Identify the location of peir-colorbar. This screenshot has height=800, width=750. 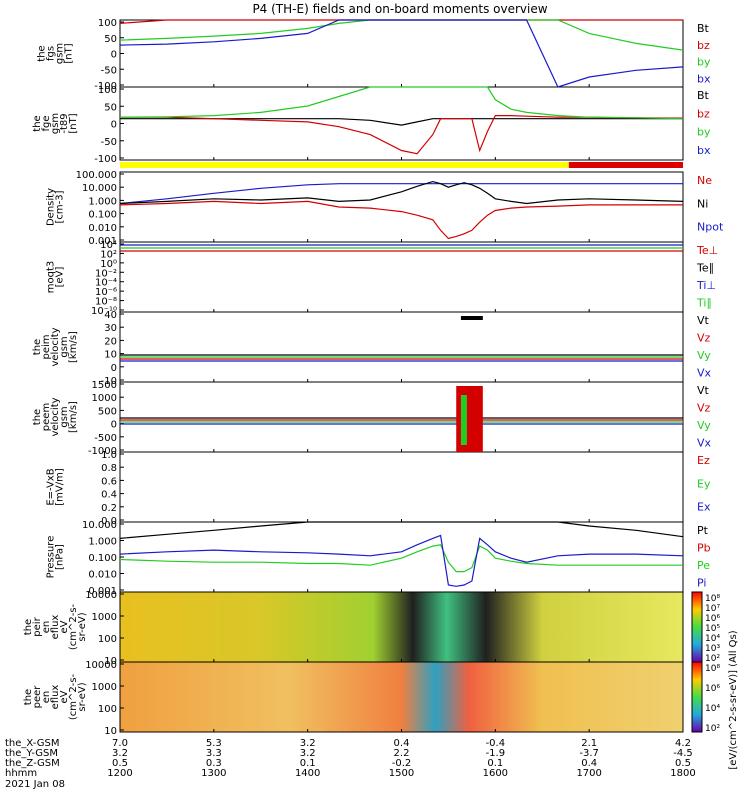
(697, 627).